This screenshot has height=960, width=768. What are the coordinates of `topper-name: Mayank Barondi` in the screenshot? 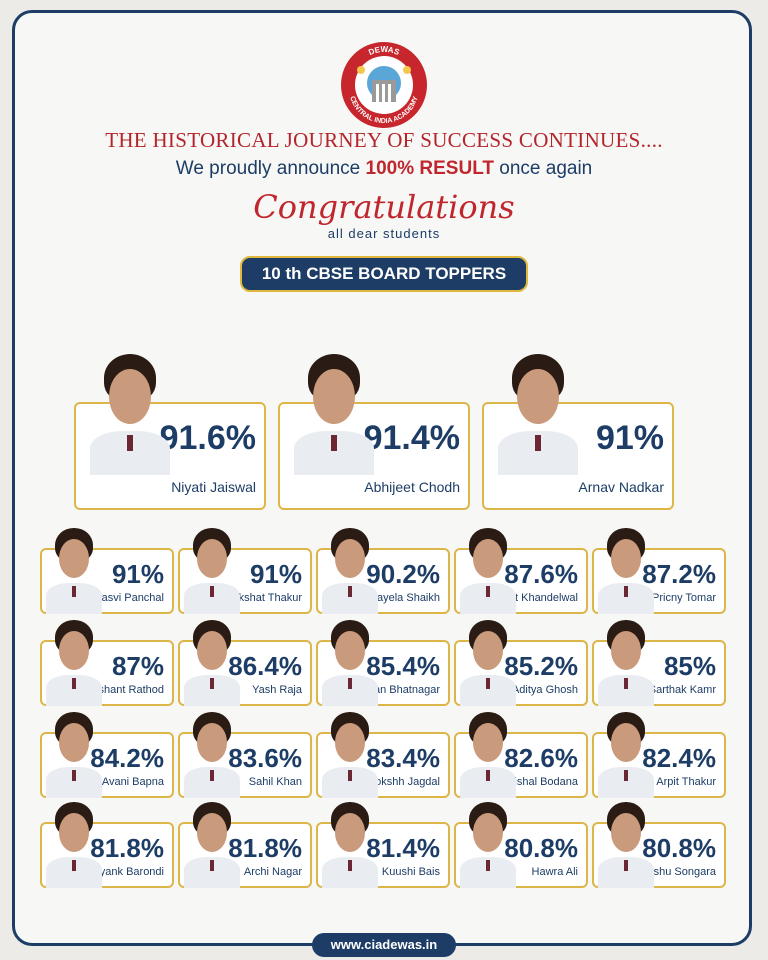 It's located at (124, 872).